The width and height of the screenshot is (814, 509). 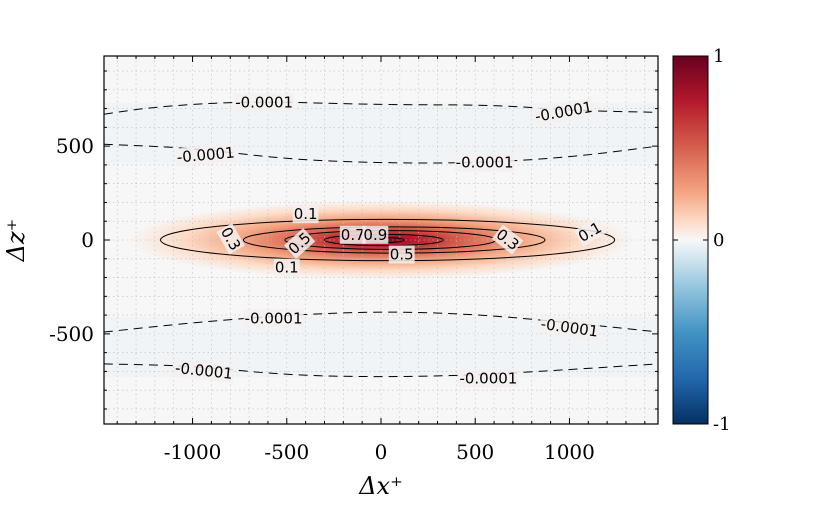 What do you see at coordinates (16, 241) in the screenshot?
I see `y-axis-label: Δz⁺` at bounding box center [16, 241].